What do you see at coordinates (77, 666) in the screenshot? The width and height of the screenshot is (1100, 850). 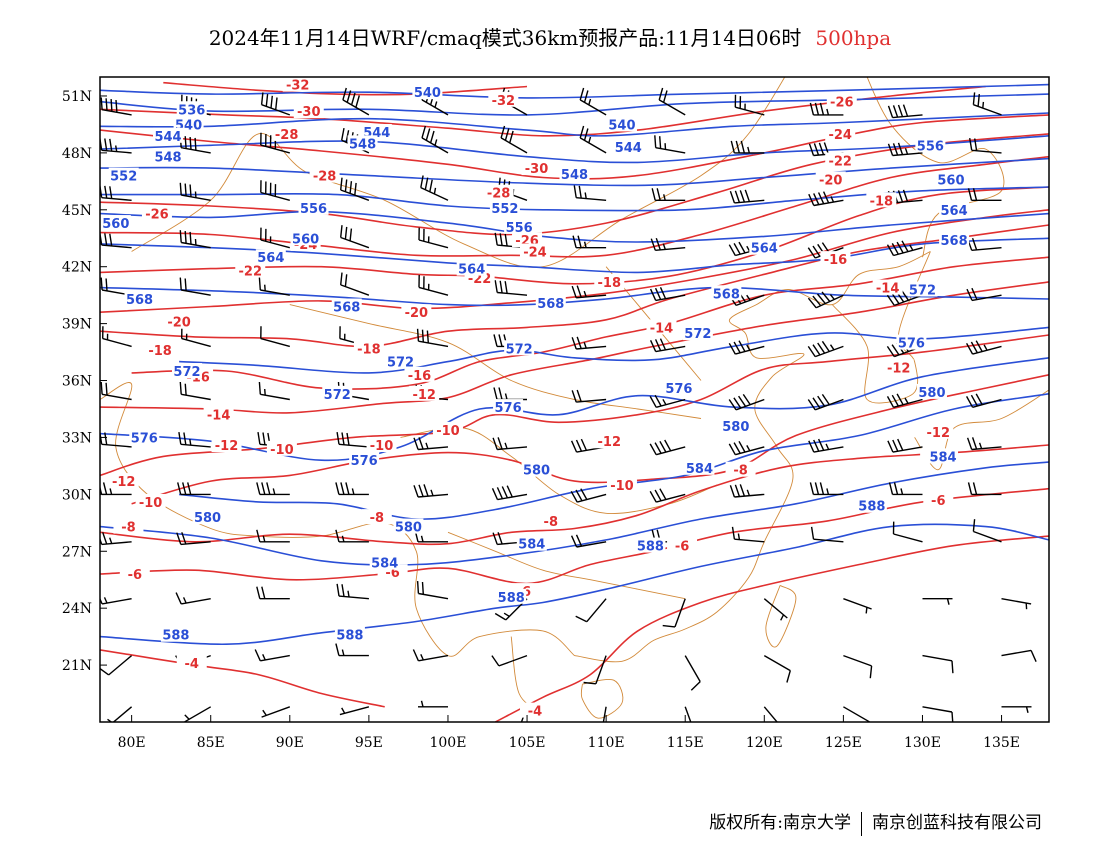 I see `lat-tick-label: 21N` at bounding box center [77, 666].